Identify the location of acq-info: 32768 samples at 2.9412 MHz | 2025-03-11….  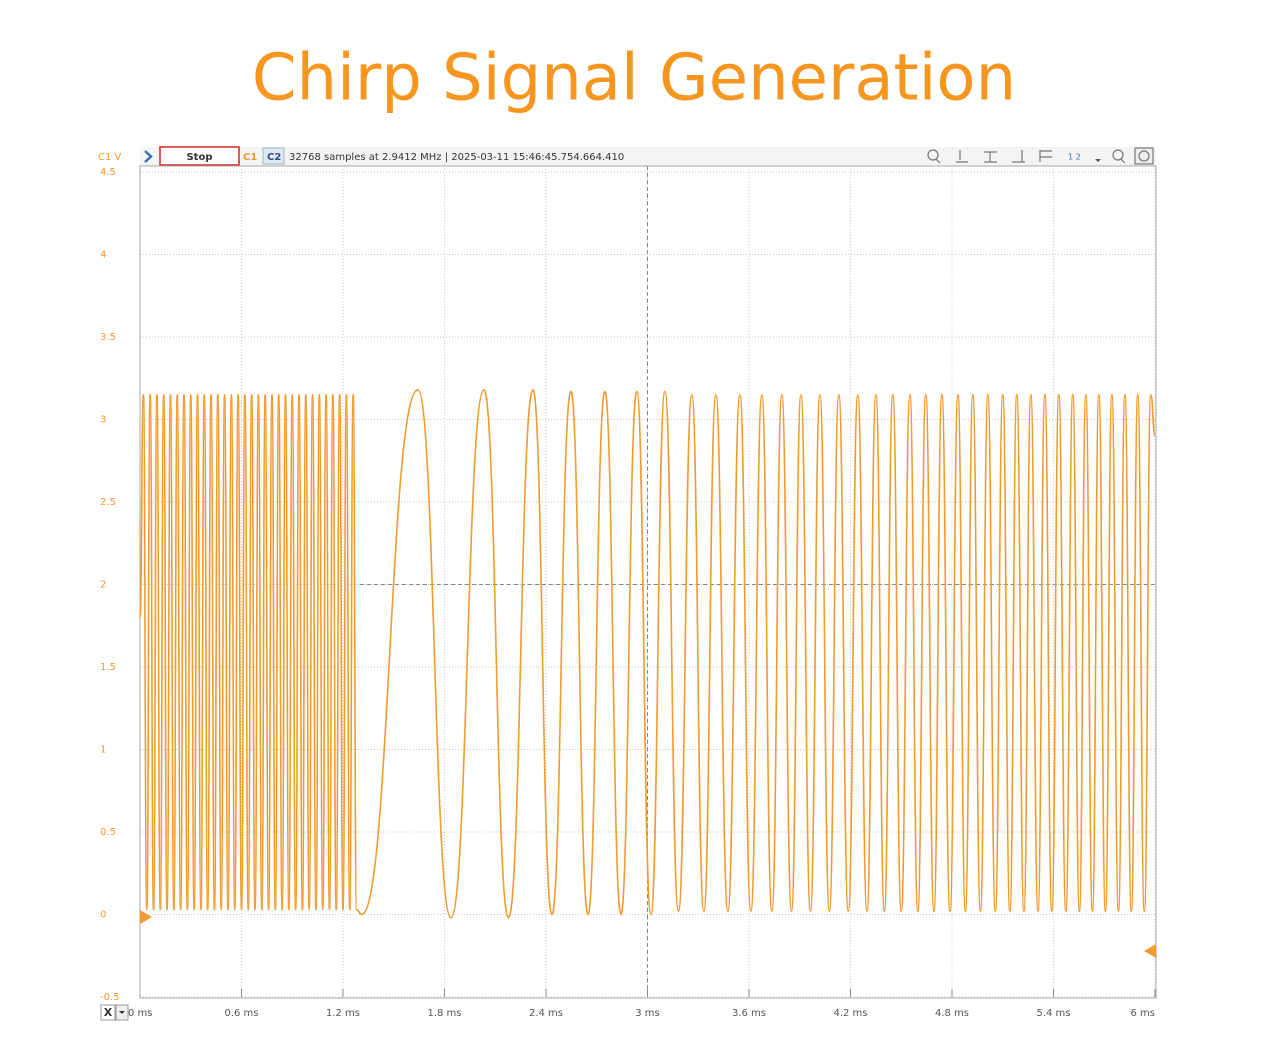
(456, 157).